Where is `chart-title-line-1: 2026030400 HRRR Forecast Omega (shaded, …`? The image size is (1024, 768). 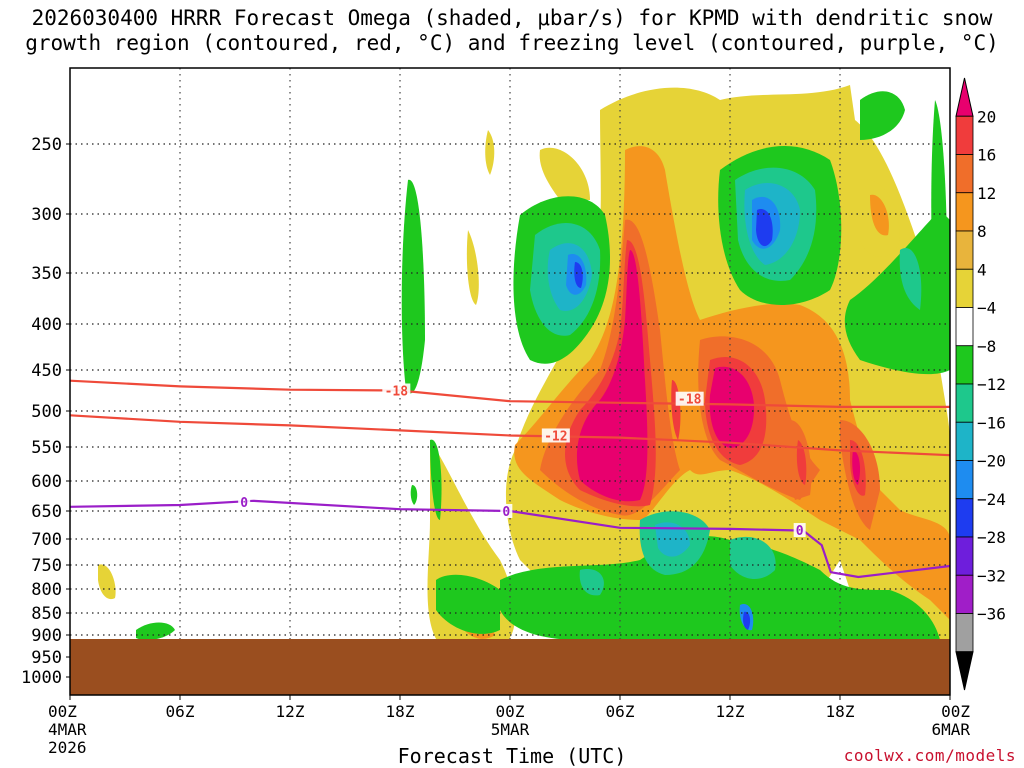
chart-title-line-1: 2026030400 HRRR Forecast Omega (shaded, … is located at coordinates (512, 18).